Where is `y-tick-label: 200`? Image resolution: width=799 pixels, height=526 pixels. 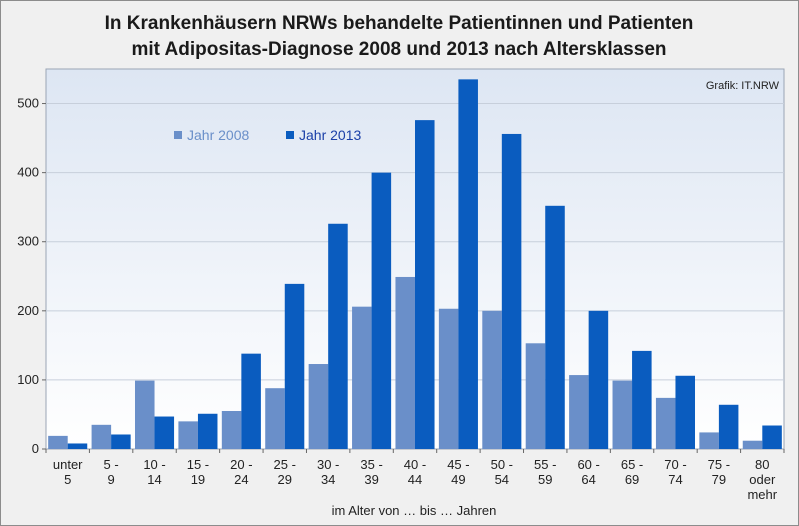 y-tick-label: 200 is located at coordinates (28, 310).